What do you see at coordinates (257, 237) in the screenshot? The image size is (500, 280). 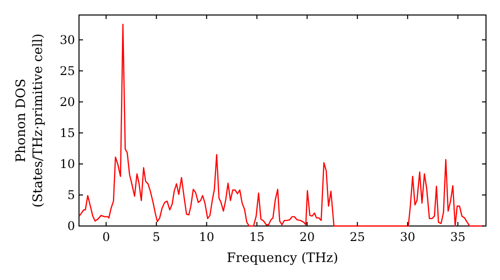 I see `x-tick-label: 15` at bounding box center [257, 237].